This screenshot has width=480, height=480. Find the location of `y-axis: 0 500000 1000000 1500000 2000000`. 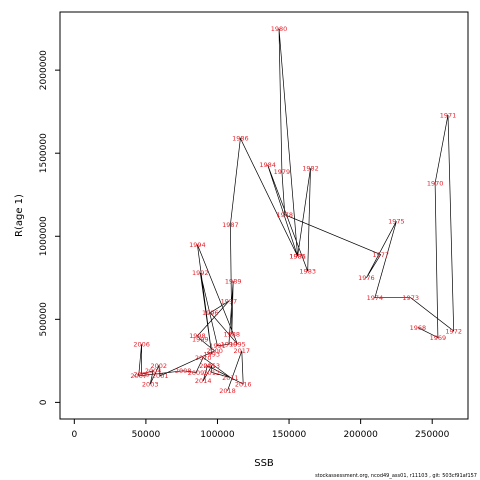

y-axis: 0 500000 1000000 1500000 2000000 is located at coordinates (49, 227).